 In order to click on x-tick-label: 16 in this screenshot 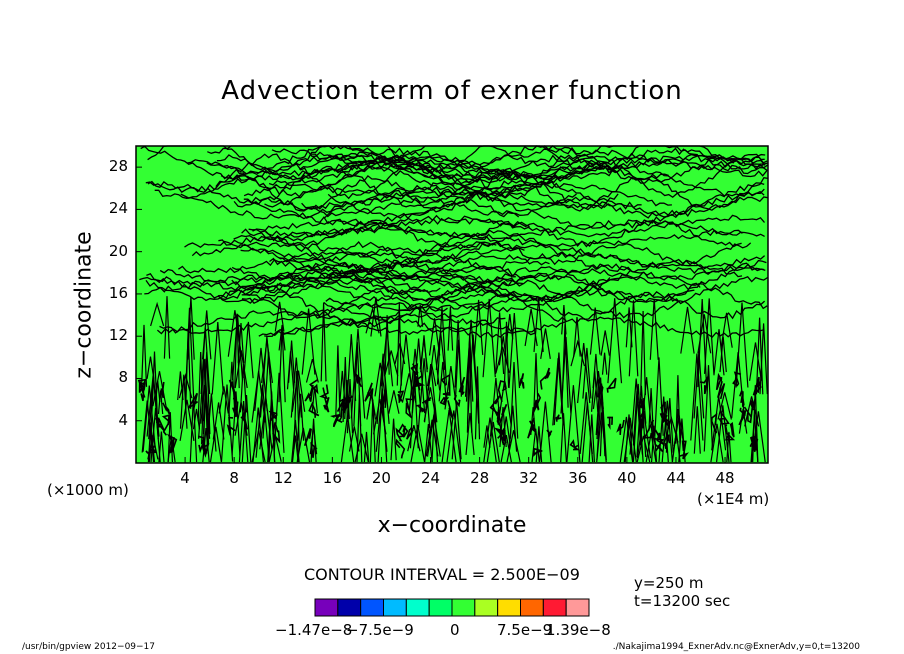, I will do `click(332, 478)`.